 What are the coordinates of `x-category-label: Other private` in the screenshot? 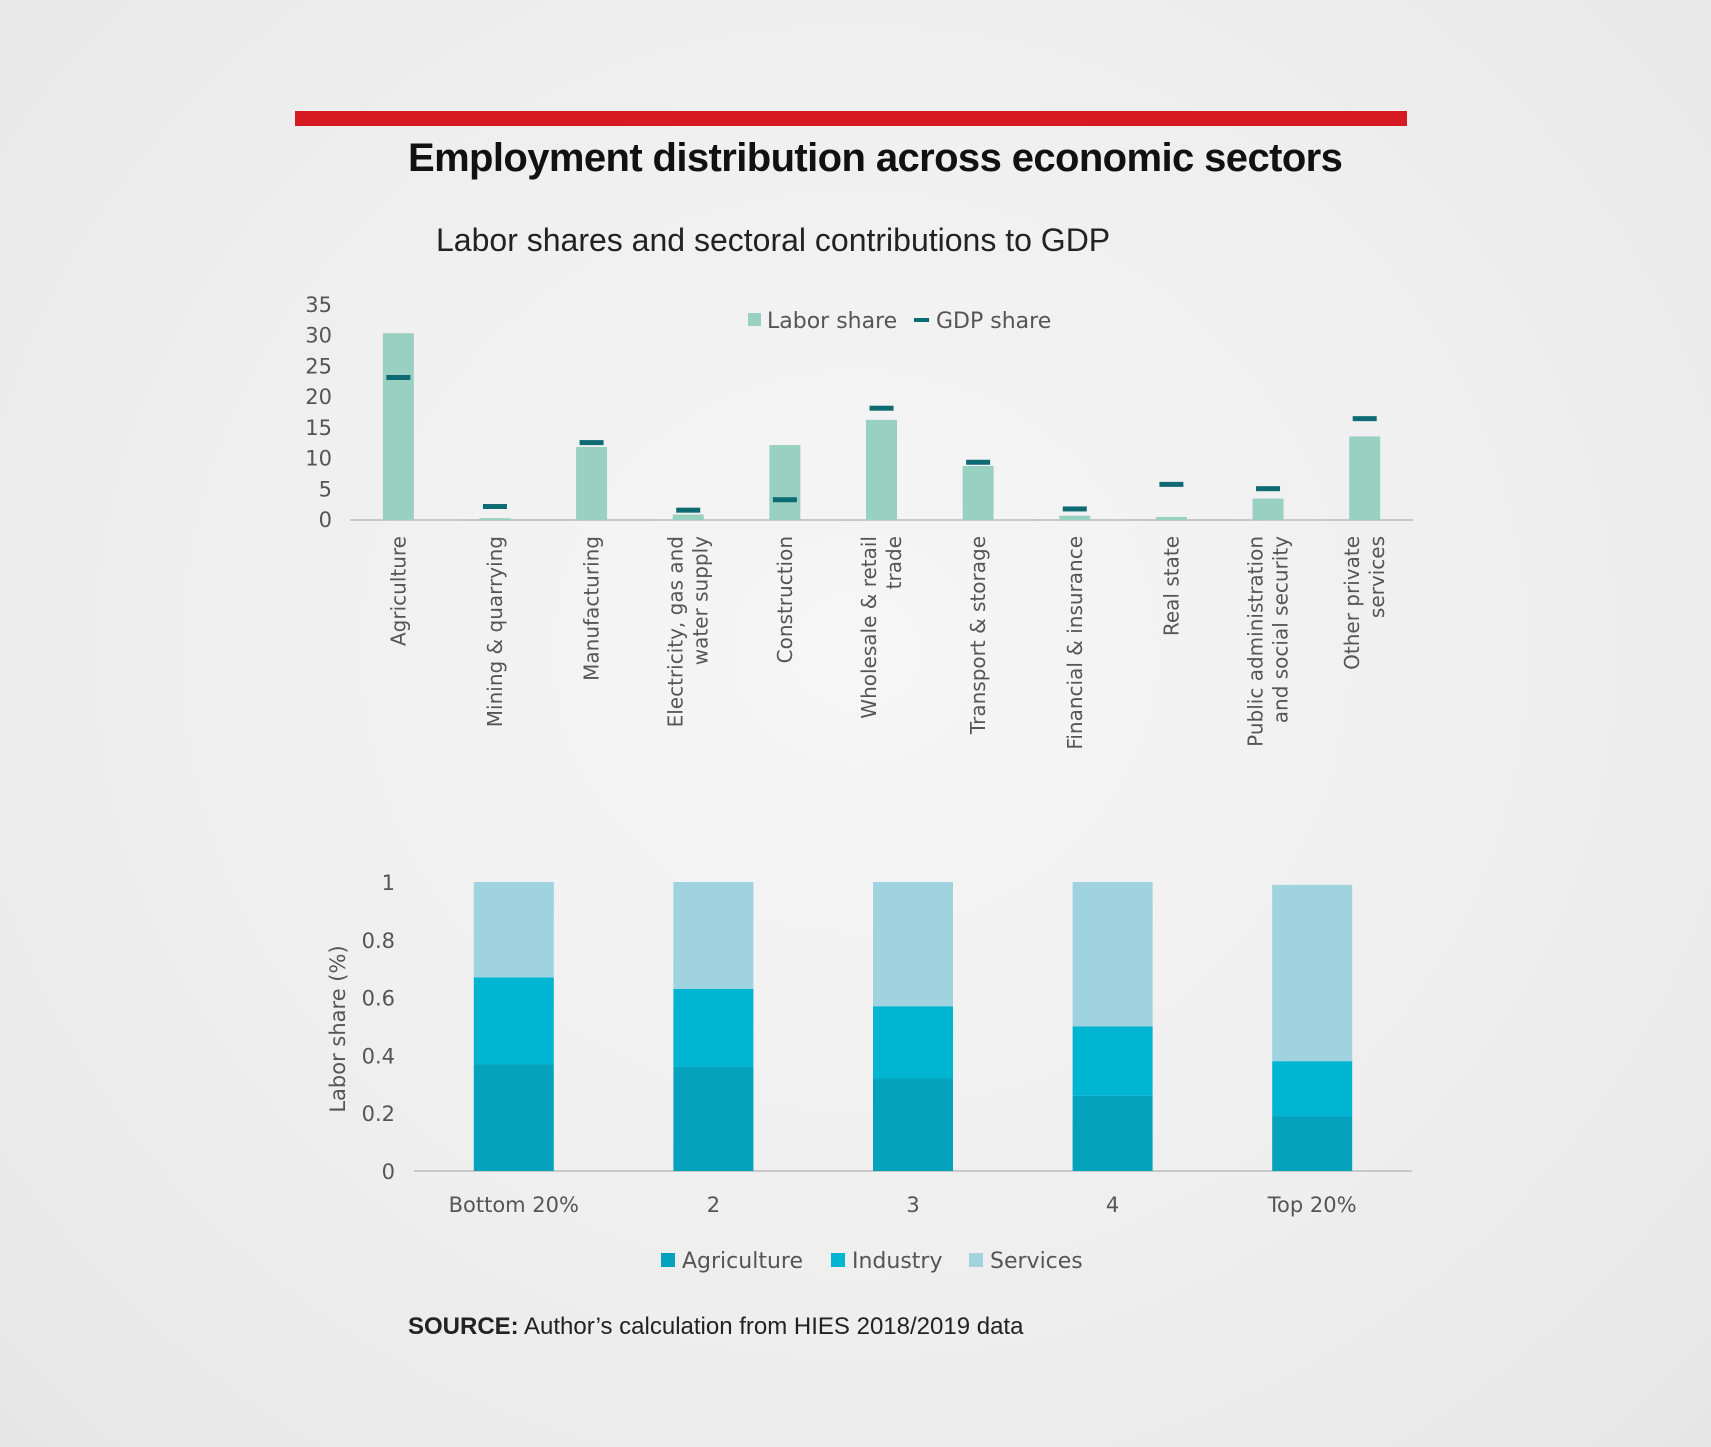 It's located at (1352, 603).